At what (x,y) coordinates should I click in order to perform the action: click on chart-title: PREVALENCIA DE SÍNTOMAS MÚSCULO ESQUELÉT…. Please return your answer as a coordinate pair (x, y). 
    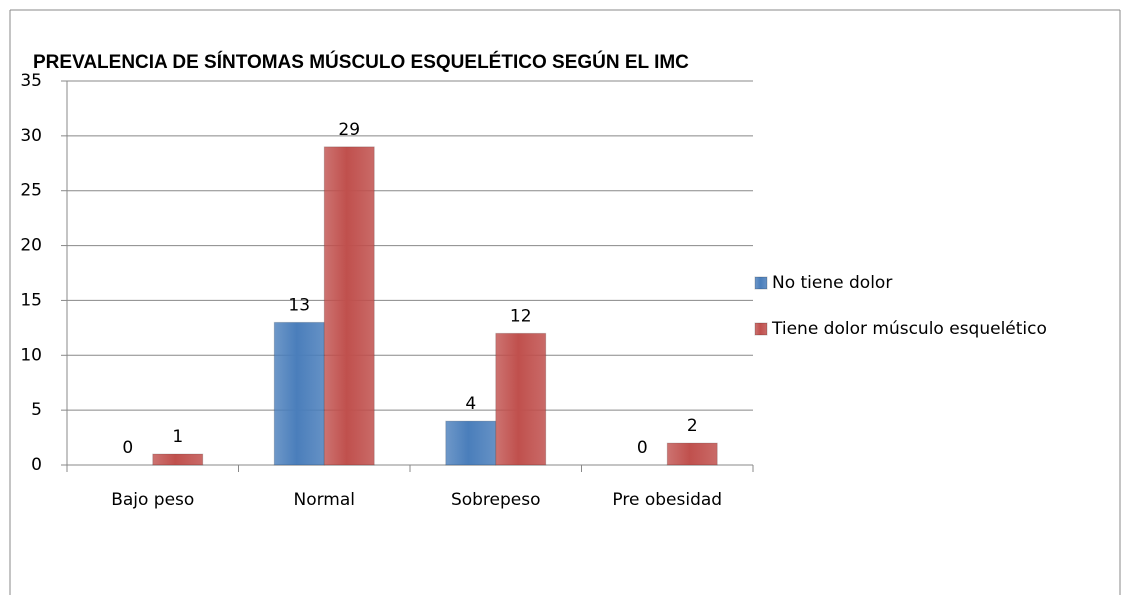
    Looking at the image, I should click on (361, 62).